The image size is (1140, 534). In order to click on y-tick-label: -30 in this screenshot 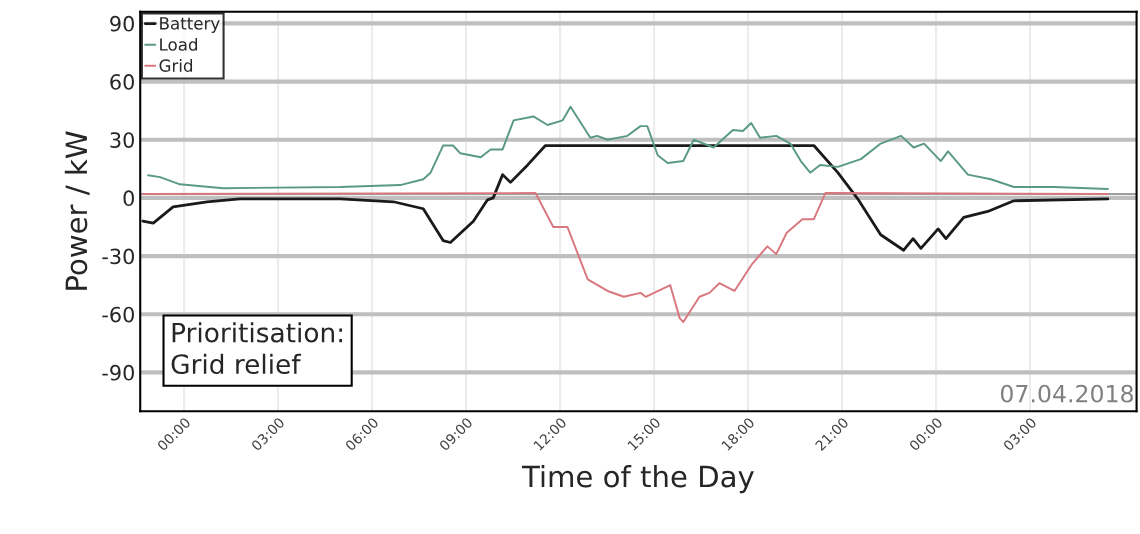, I will do `click(118, 256)`.